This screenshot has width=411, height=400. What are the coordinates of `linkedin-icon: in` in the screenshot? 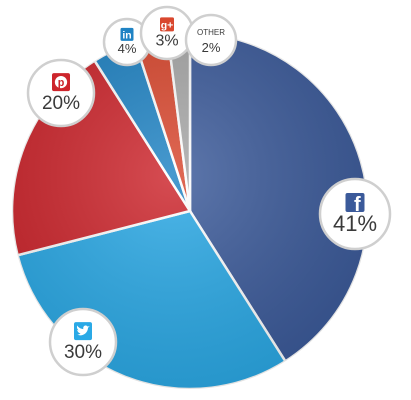 It's located at (127, 34).